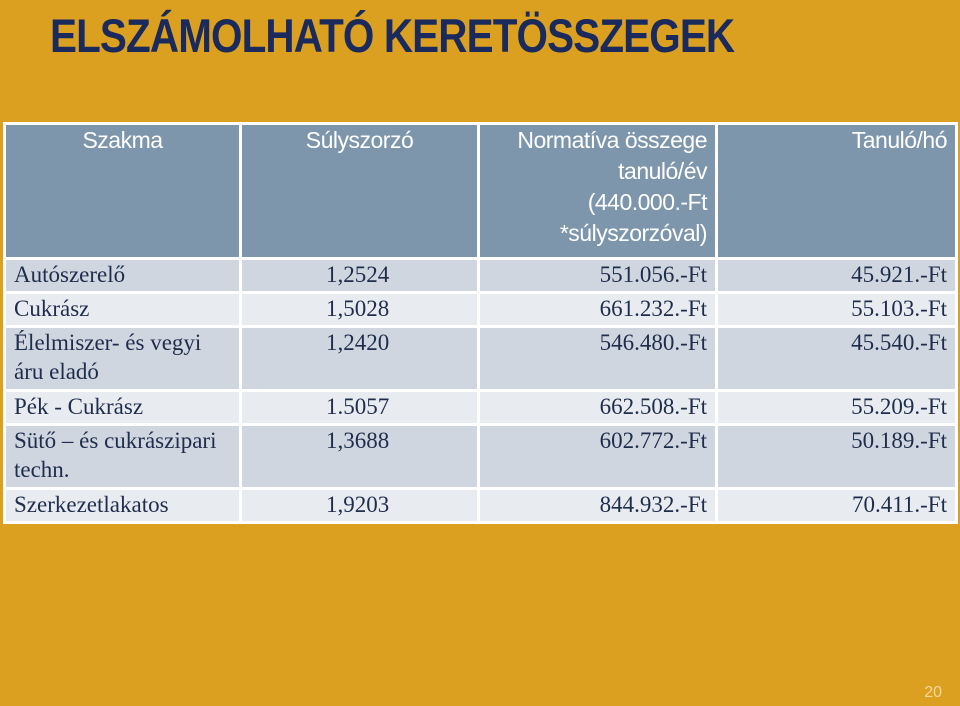 Image resolution: width=960 pixels, height=706 pixels. What do you see at coordinates (597, 309) in the screenshot?
I see `cell-normativa: 661.232.-Ft` at bounding box center [597, 309].